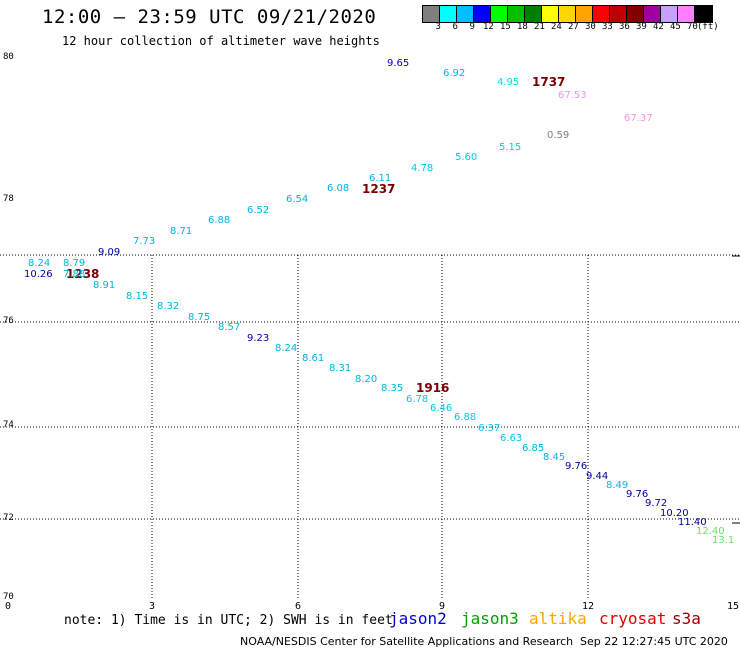 Image resolution: width=740 pixels, height=650 pixels. I want to click on swh-value: 6.54, so click(297, 199).